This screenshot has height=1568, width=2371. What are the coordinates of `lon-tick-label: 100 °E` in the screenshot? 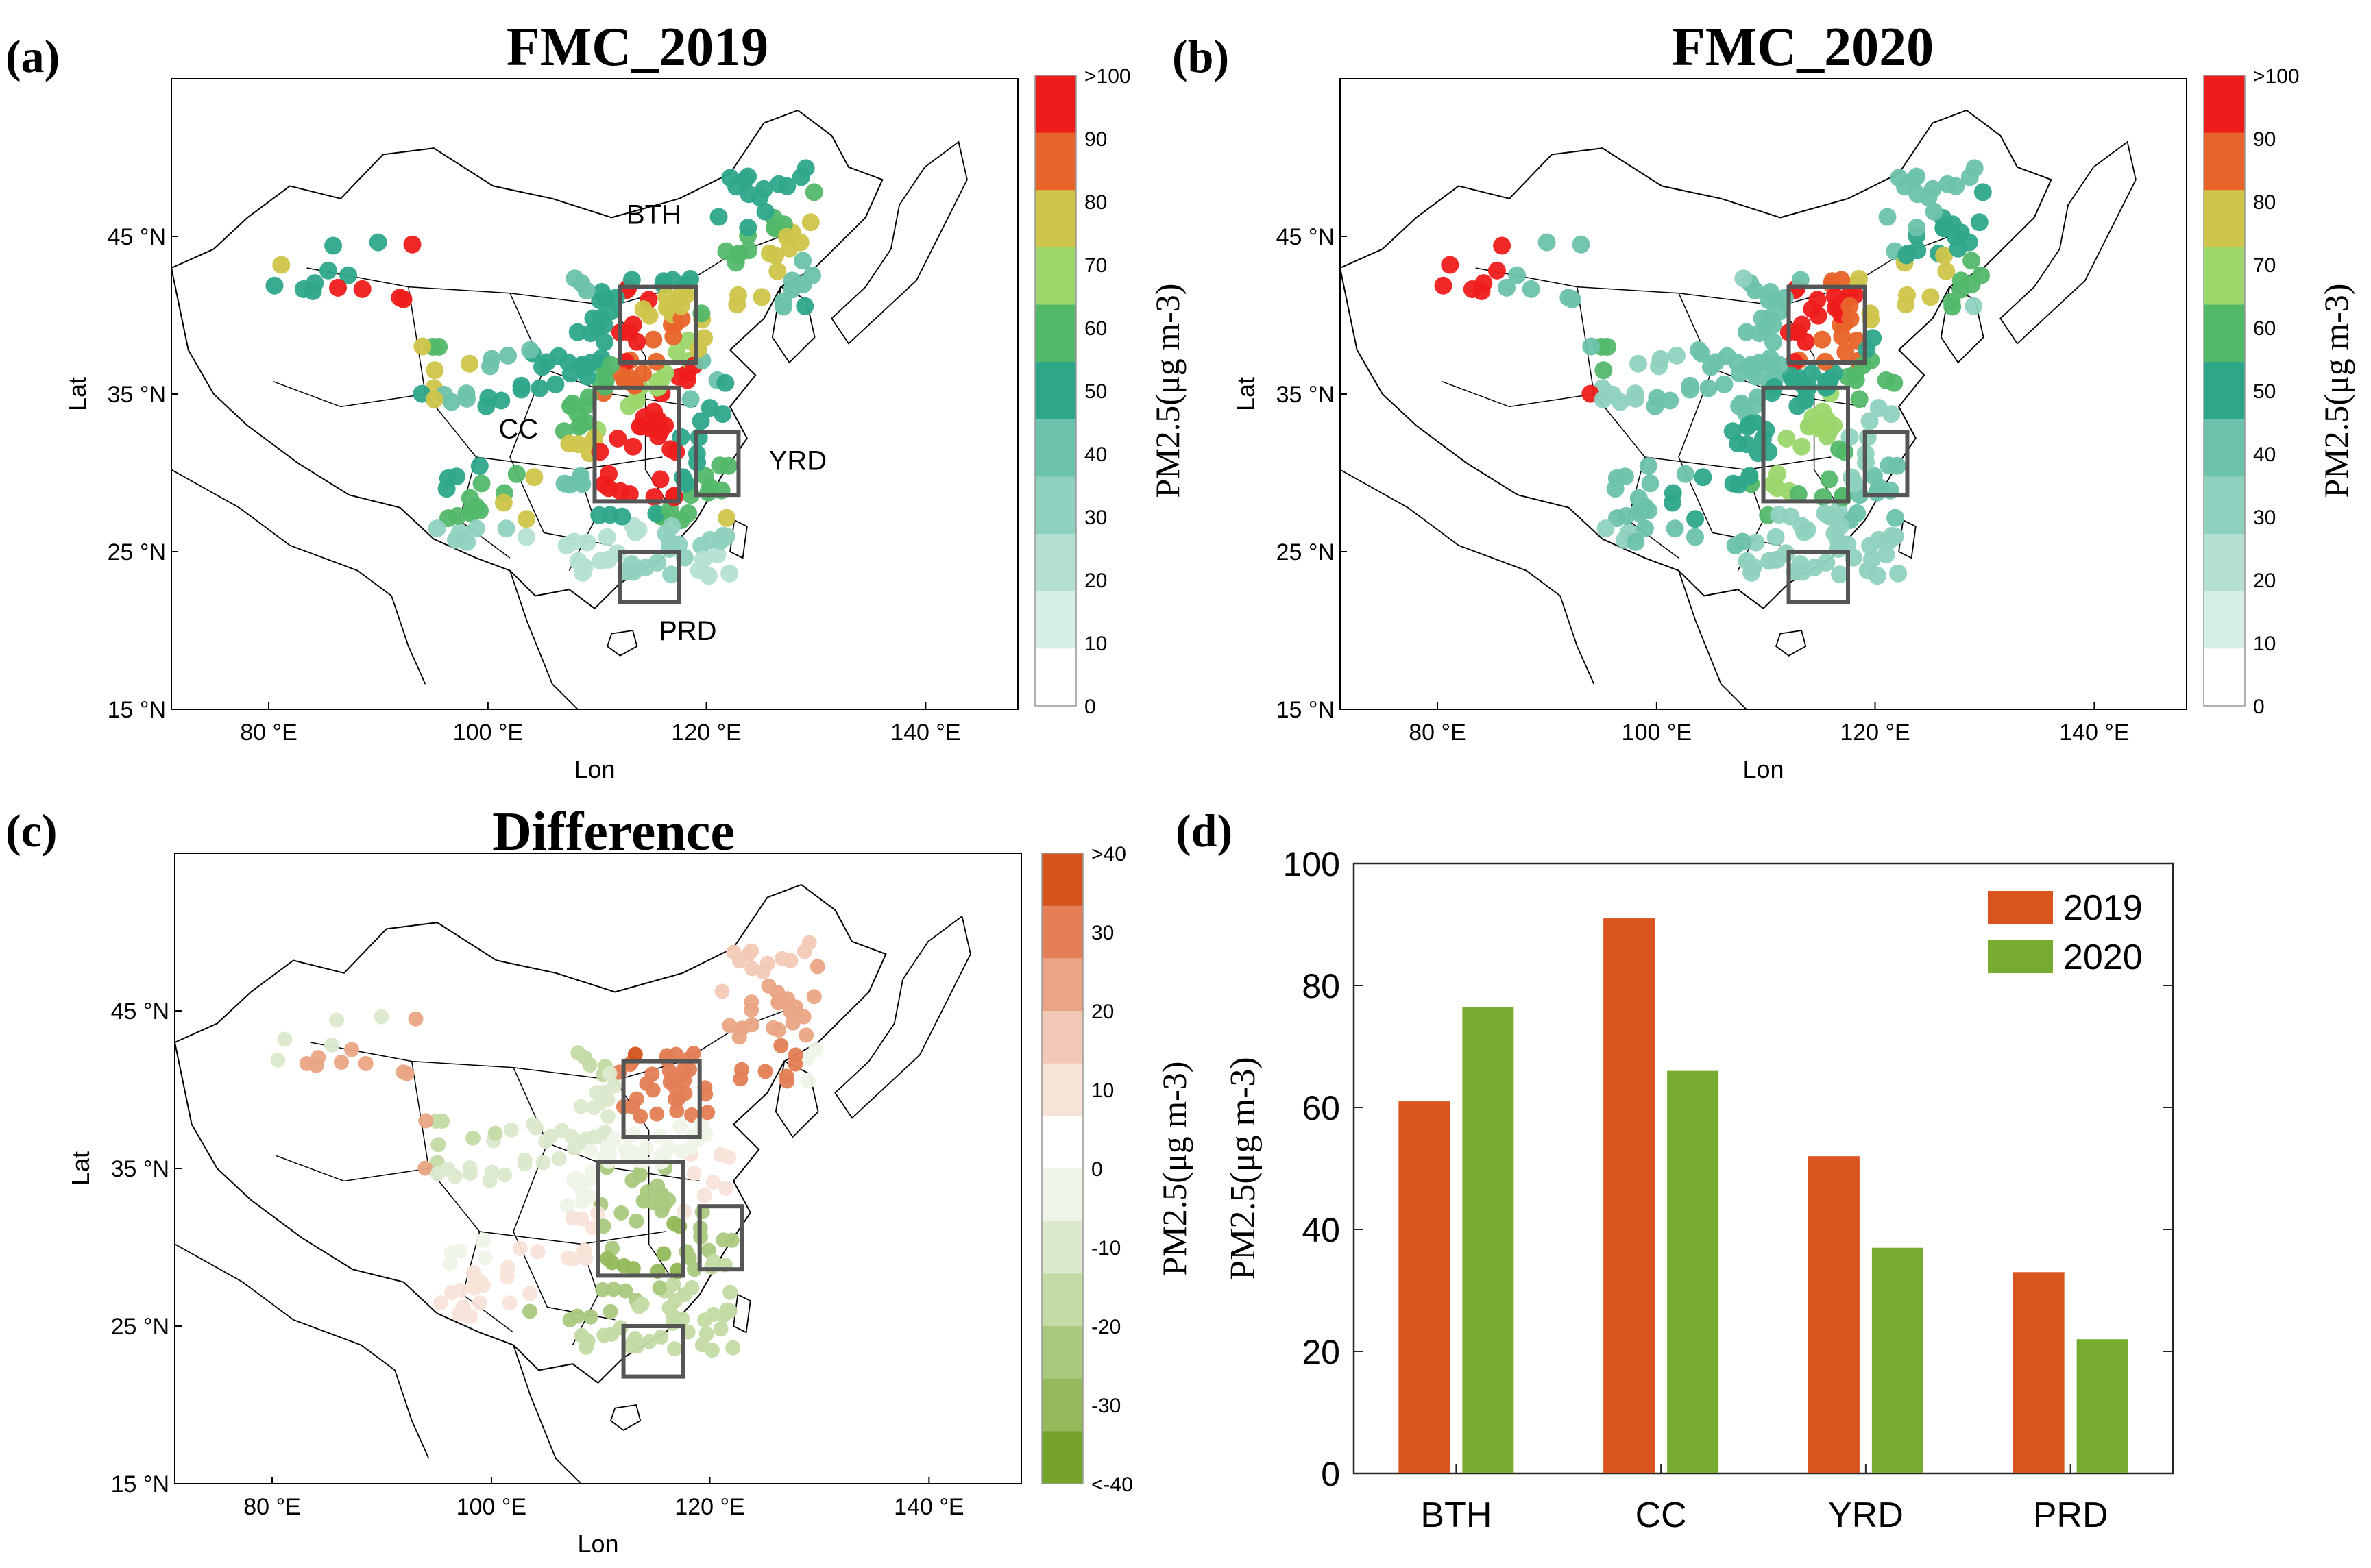 It's located at (1657, 733).